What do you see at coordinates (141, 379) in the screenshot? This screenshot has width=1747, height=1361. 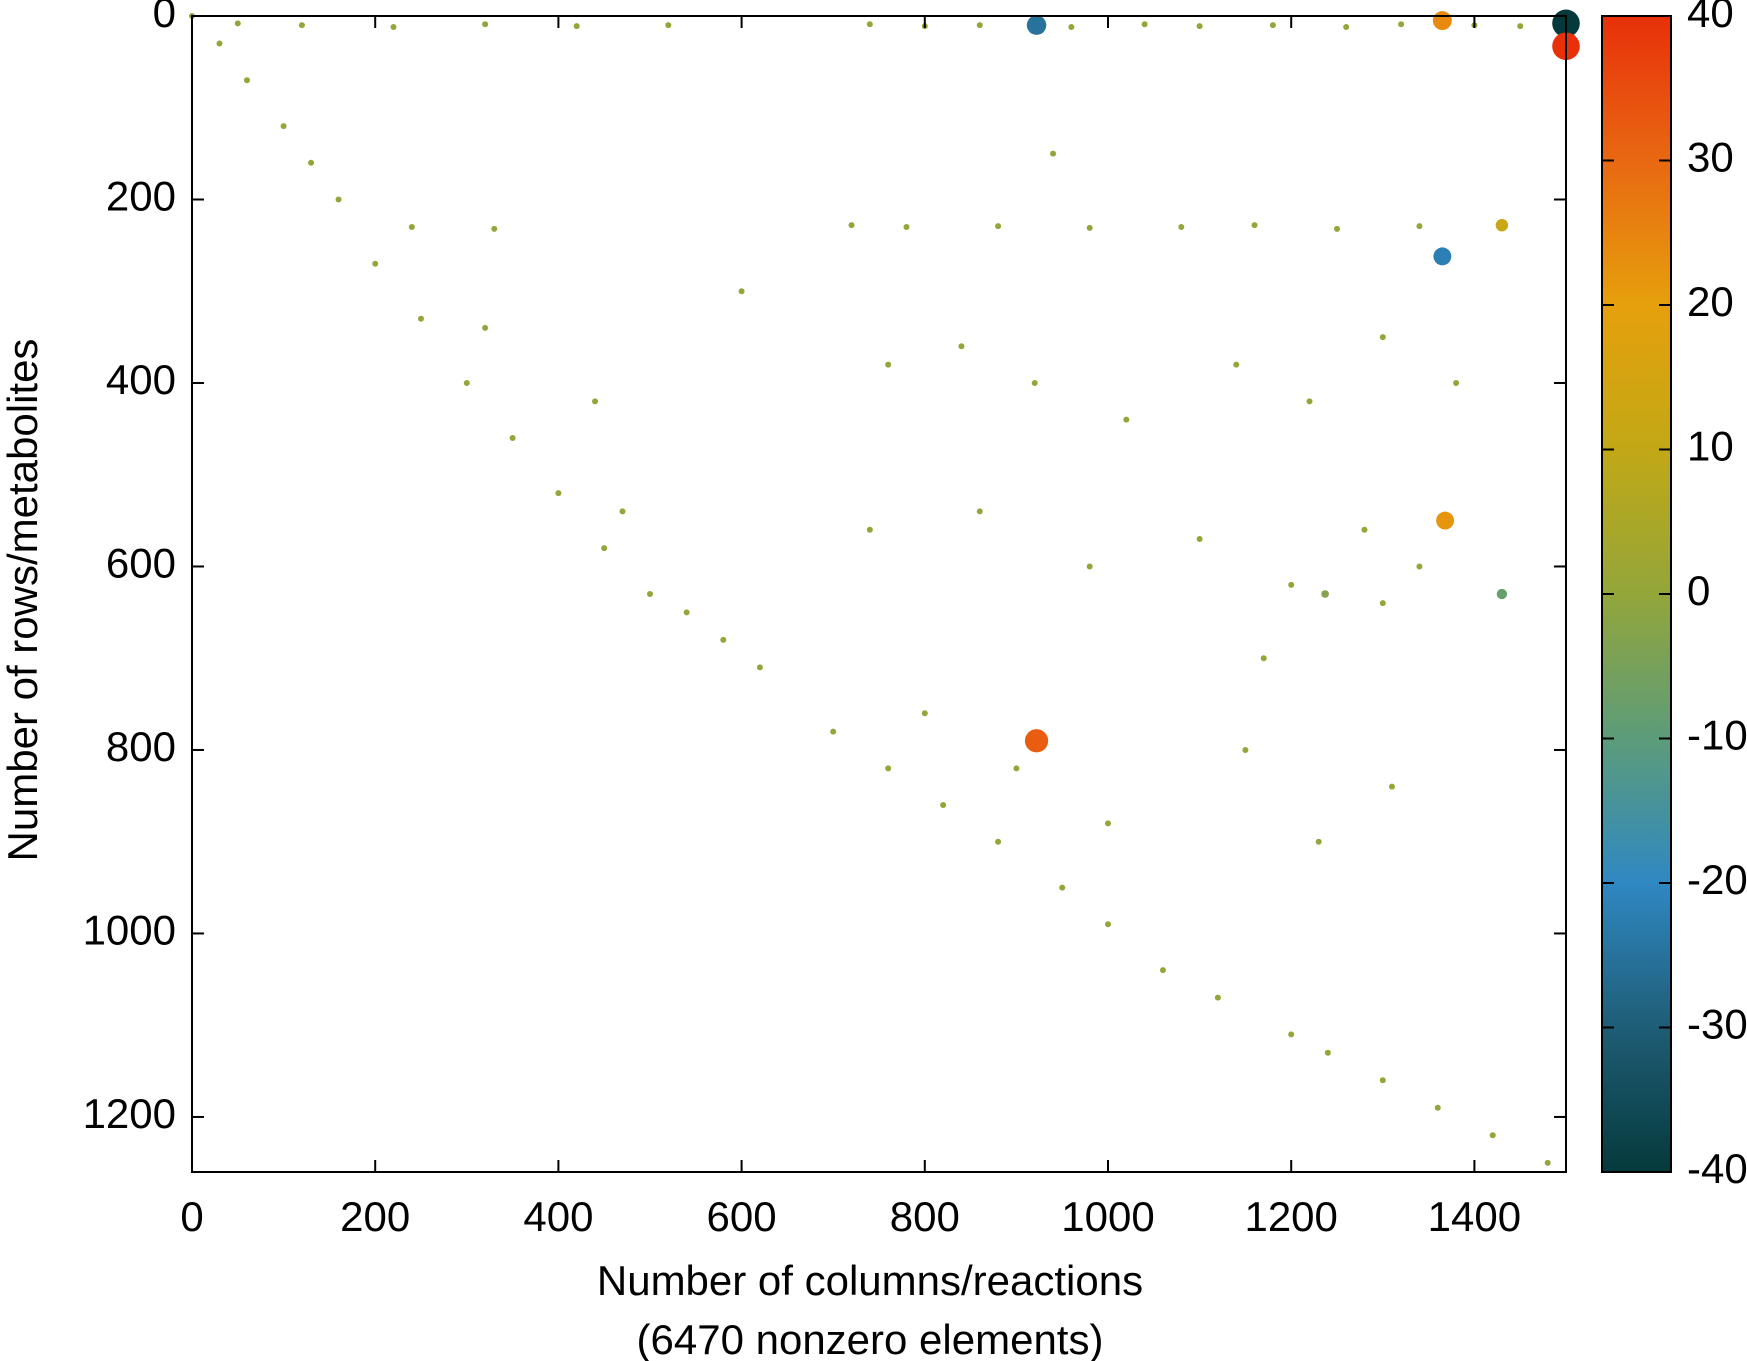 I see `y-tick-label: 400` at bounding box center [141, 379].